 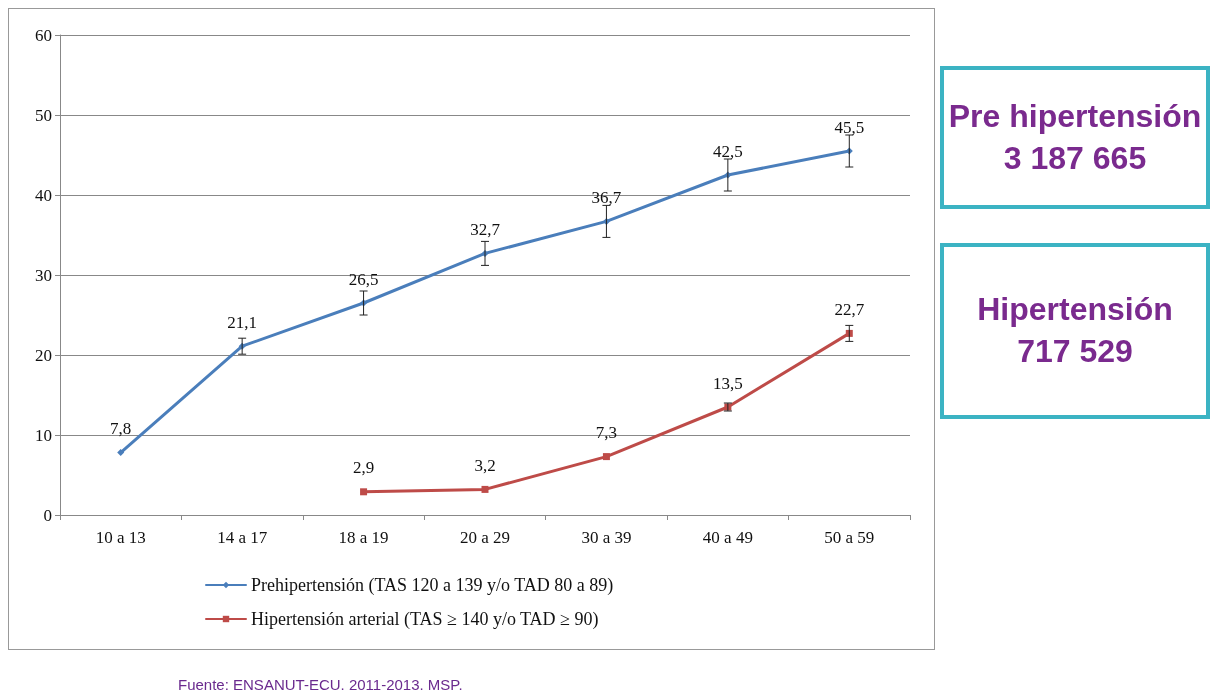 I want to click on data-label: 26,5, so click(x=363, y=279).